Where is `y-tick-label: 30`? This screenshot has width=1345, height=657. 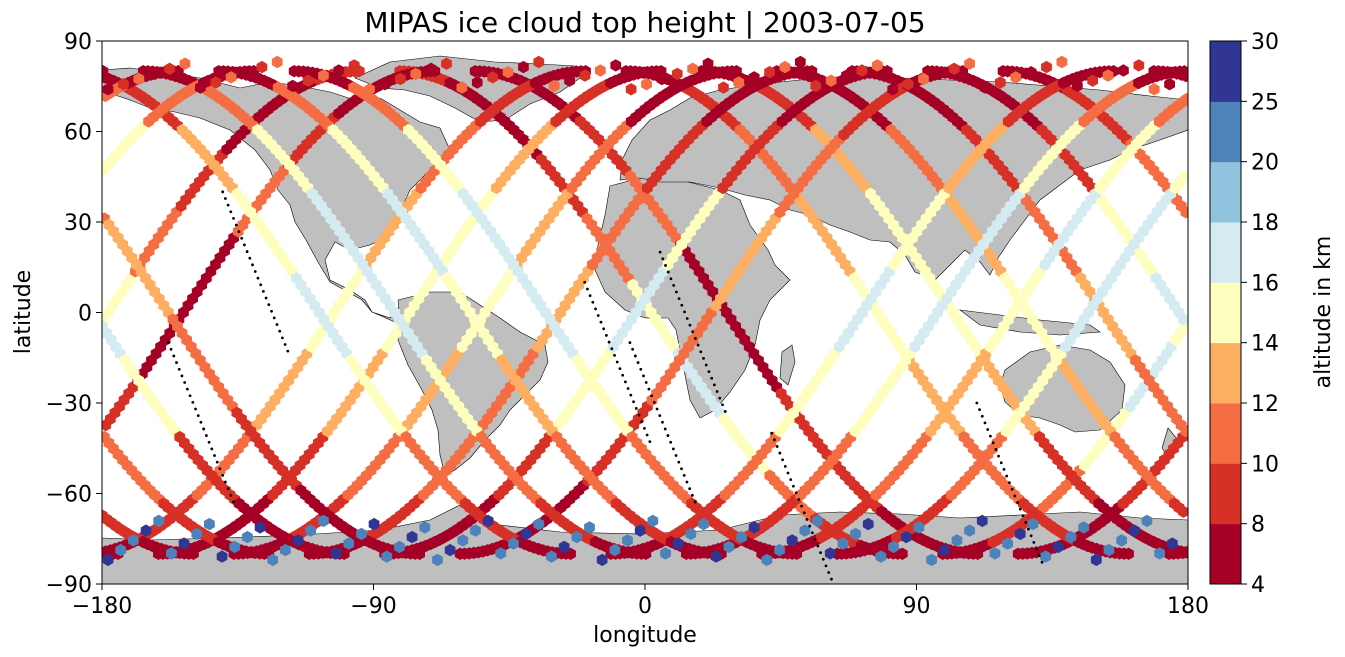
y-tick-label: 30 is located at coordinates (78, 223).